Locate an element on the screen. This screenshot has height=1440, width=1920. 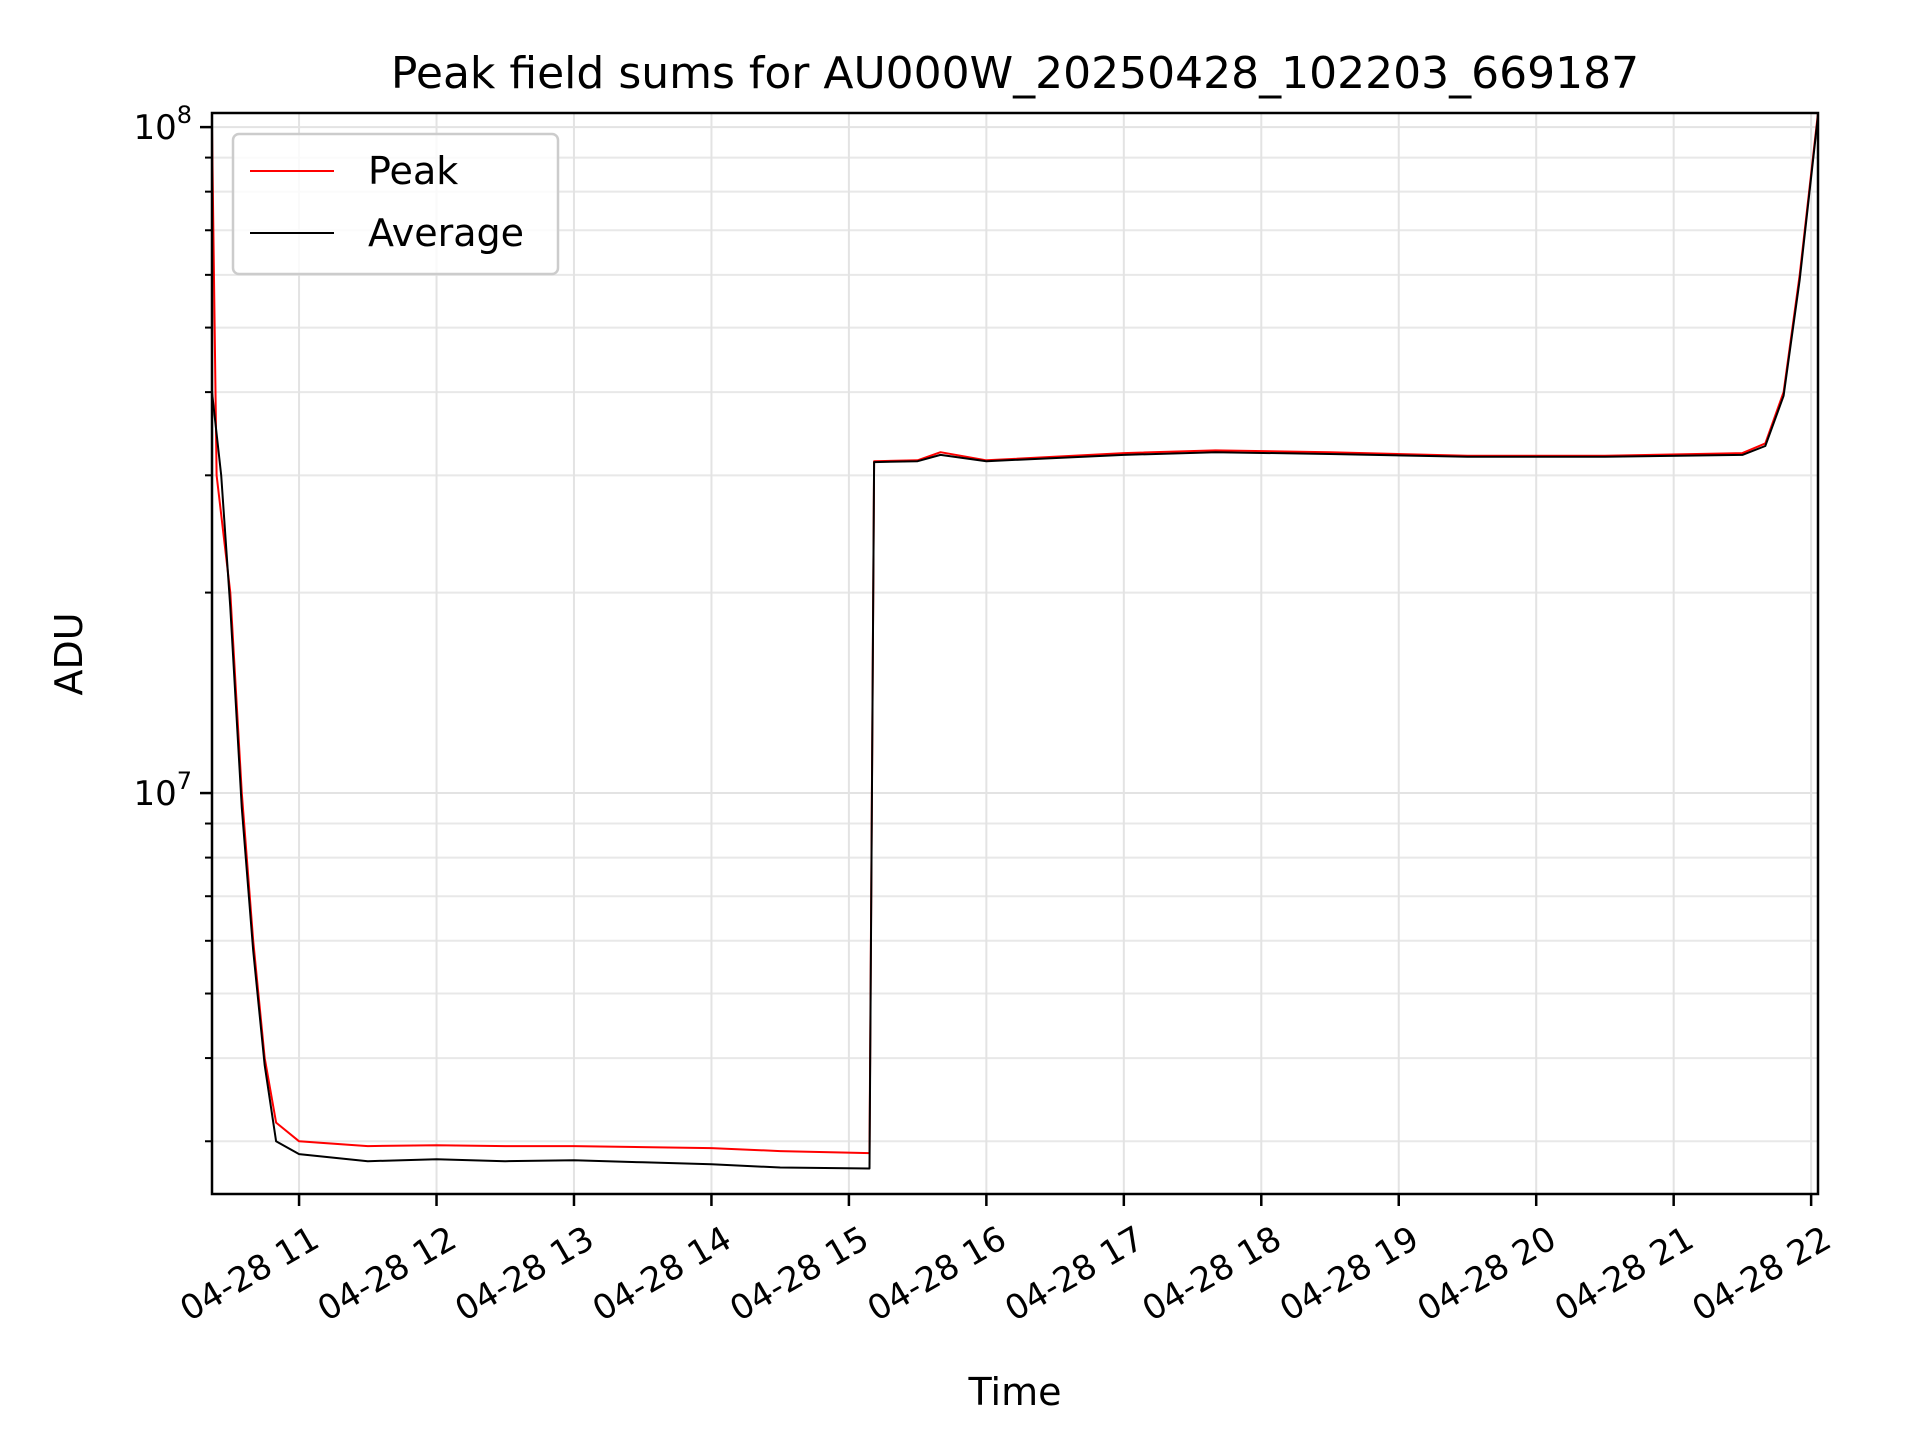
y-tick-label-exponent: 8 is located at coordinates (184, 115).